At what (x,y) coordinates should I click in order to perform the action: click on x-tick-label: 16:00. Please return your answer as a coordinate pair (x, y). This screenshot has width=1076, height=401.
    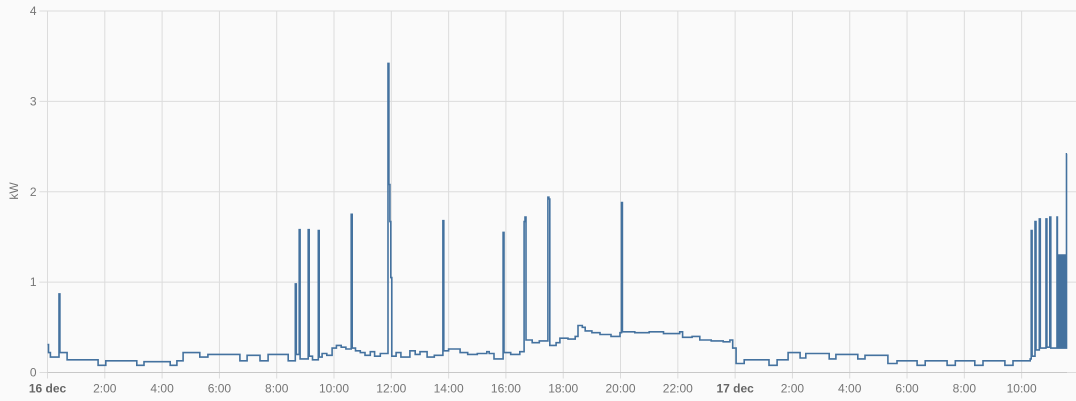
    Looking at the image, I should click on (506, 389).